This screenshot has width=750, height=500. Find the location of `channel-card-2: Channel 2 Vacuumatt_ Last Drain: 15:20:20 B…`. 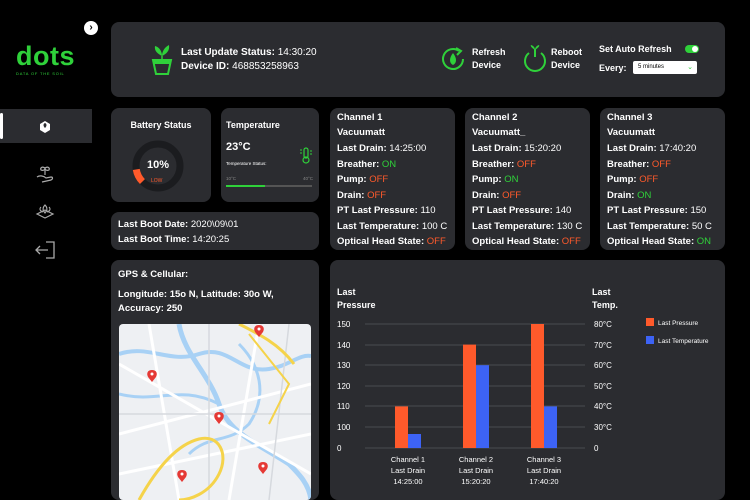

channel-card-2: Channel 2 Vacuumatt_ Last Drain: 15:20:20 B… is located at coordinates (527, 179).